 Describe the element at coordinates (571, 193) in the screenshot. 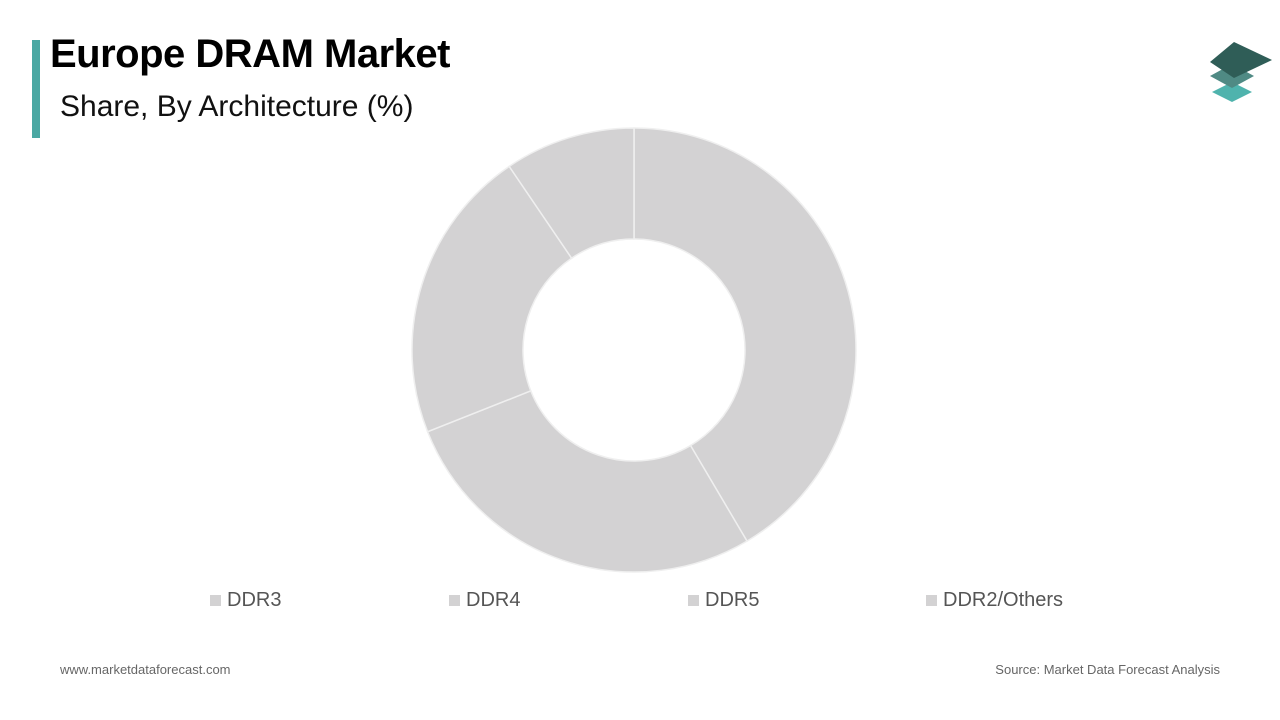

I see `donut-slice-ddr2-others` at that location.